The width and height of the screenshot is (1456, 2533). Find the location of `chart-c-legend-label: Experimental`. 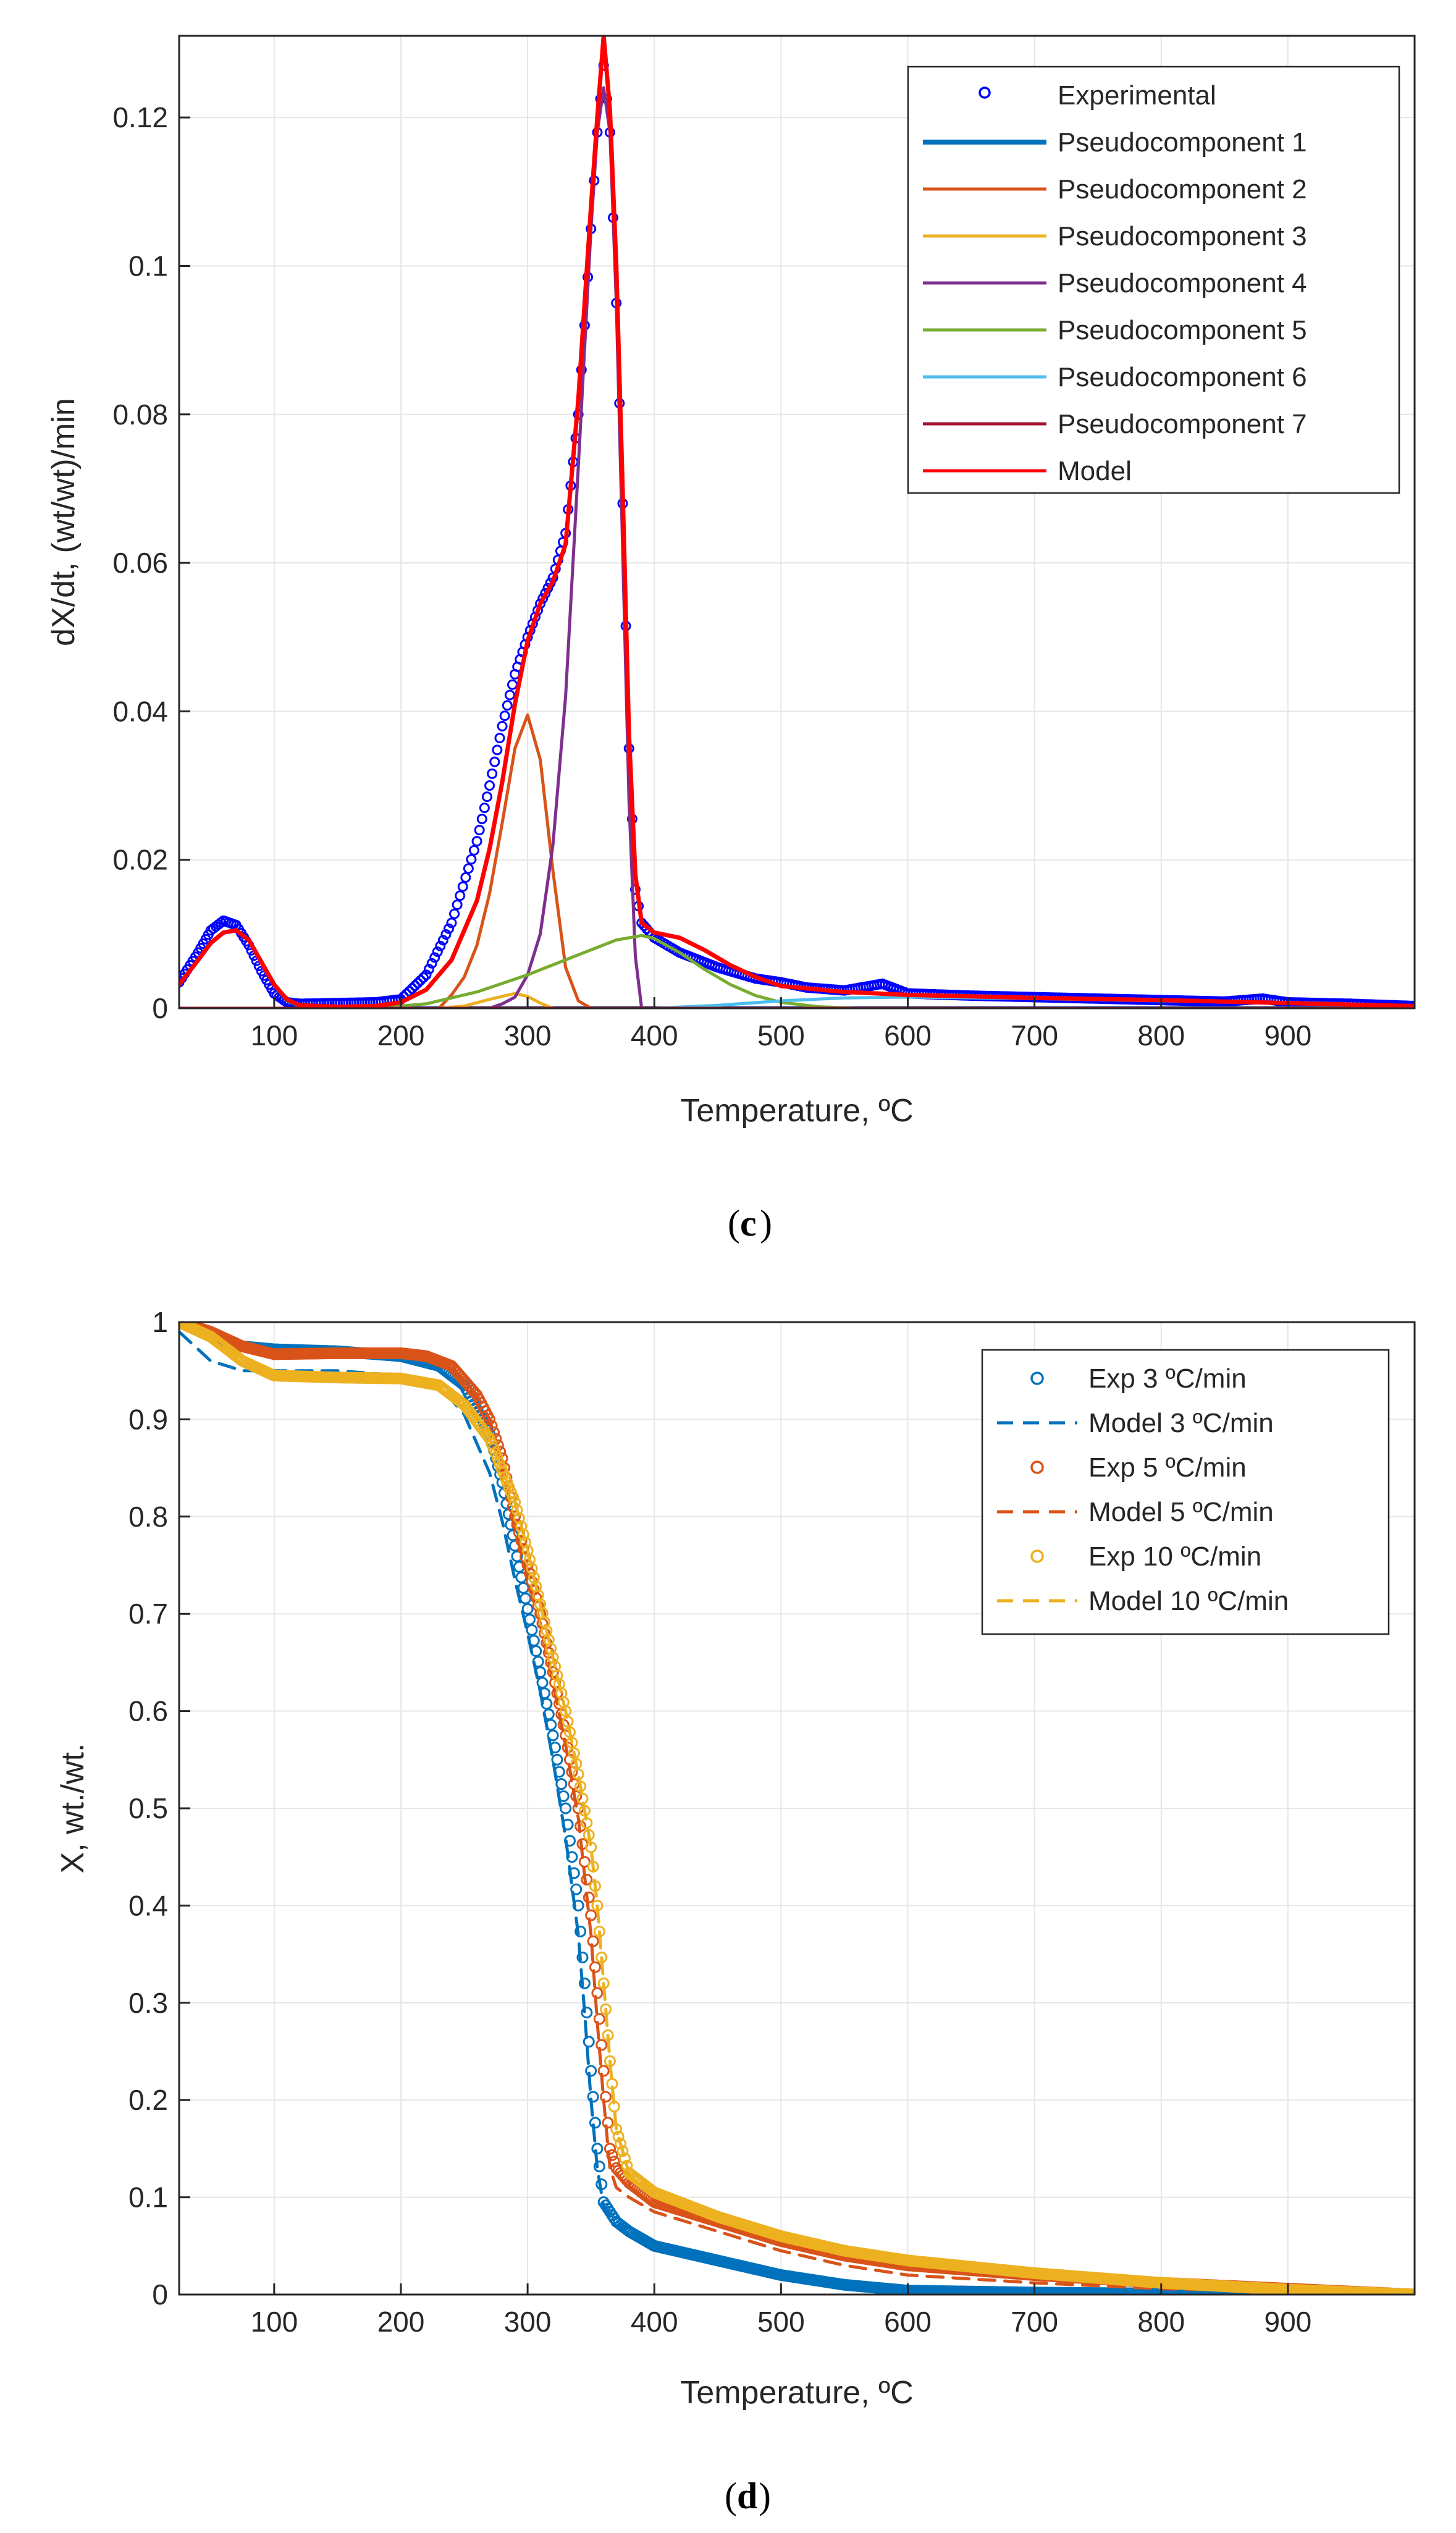

chart-c-legend-label: Experimental is located at coordinates (1137, 95).